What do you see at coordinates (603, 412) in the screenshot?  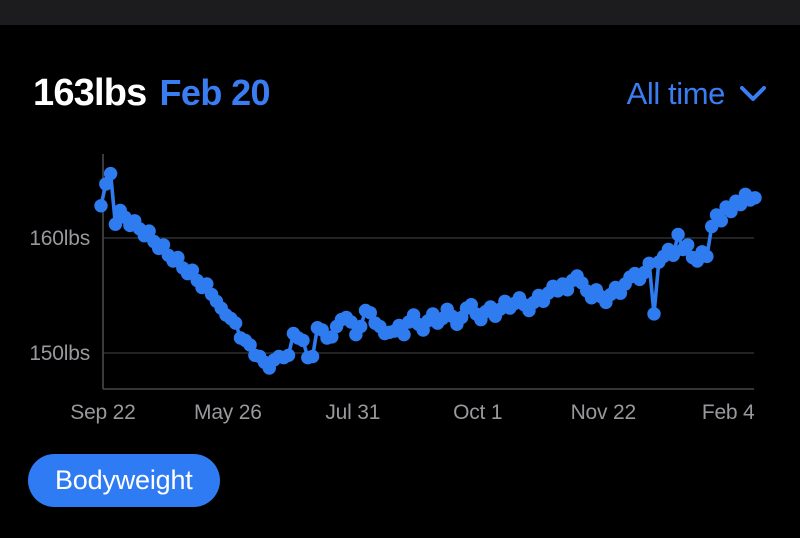 I see `x-axis-label-4: Nov 22` at bounding box center [603, 412].